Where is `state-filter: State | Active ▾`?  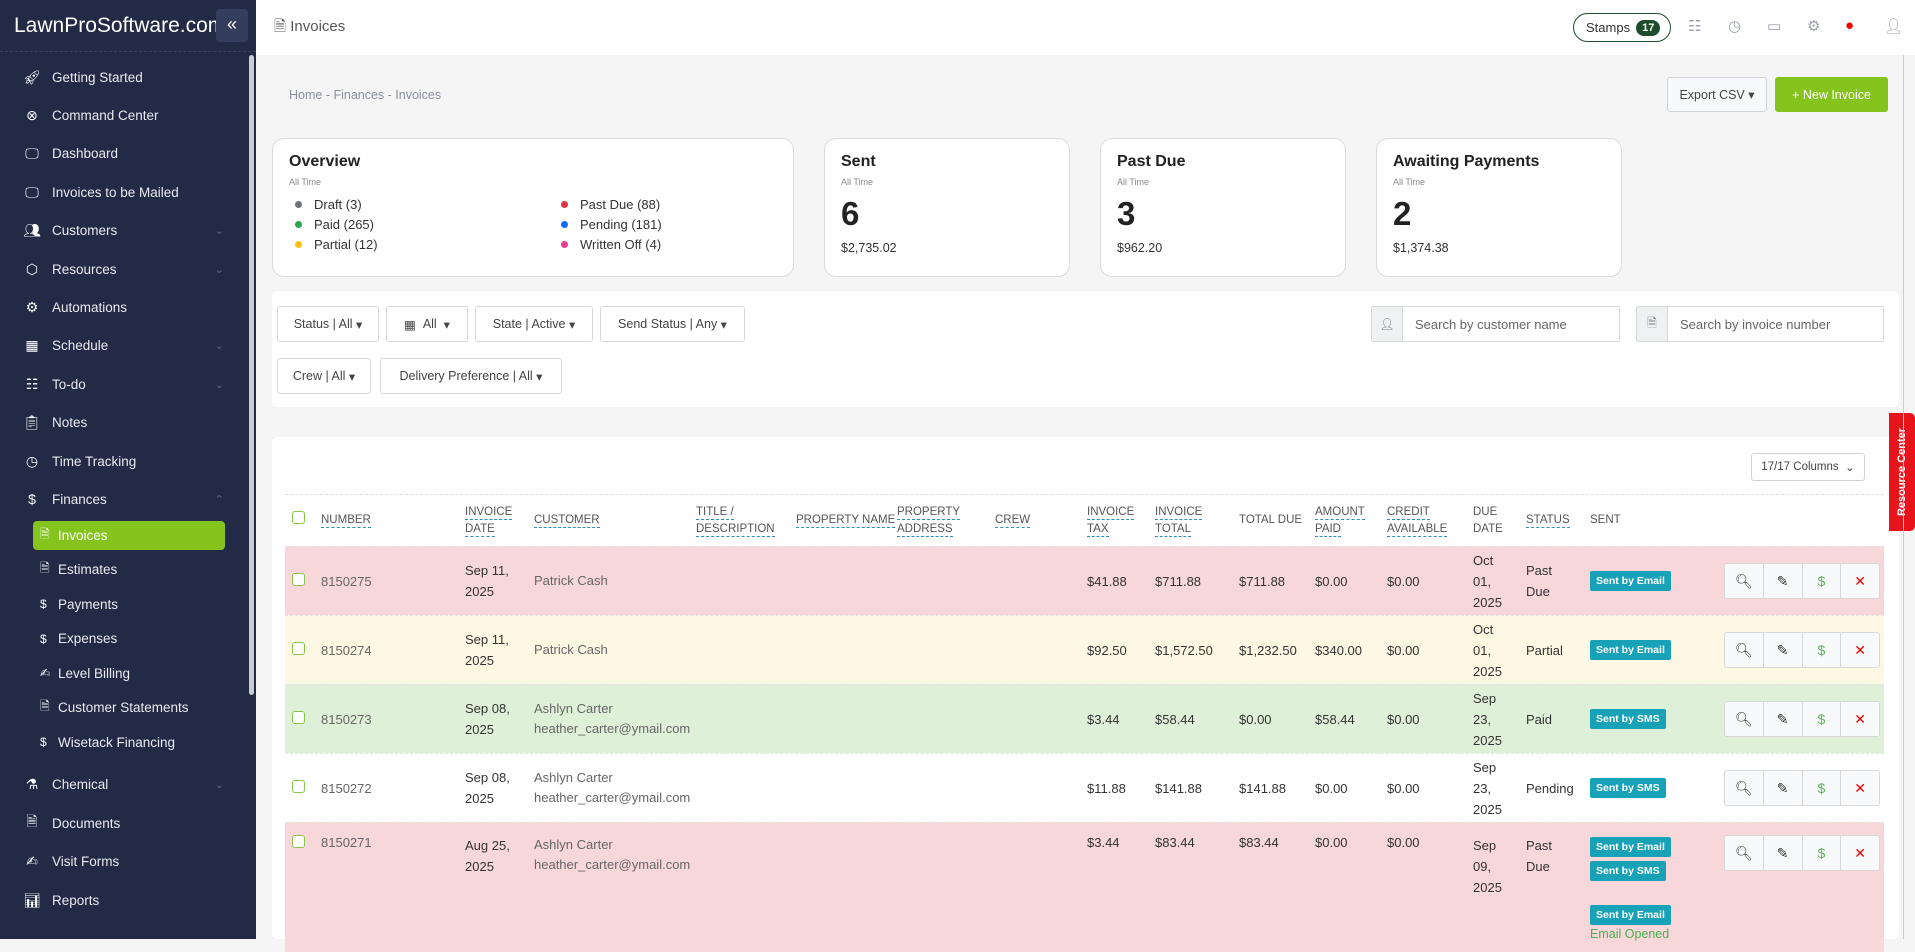 state-filter: State | Active ▾ is located at coordinates (534, 324).